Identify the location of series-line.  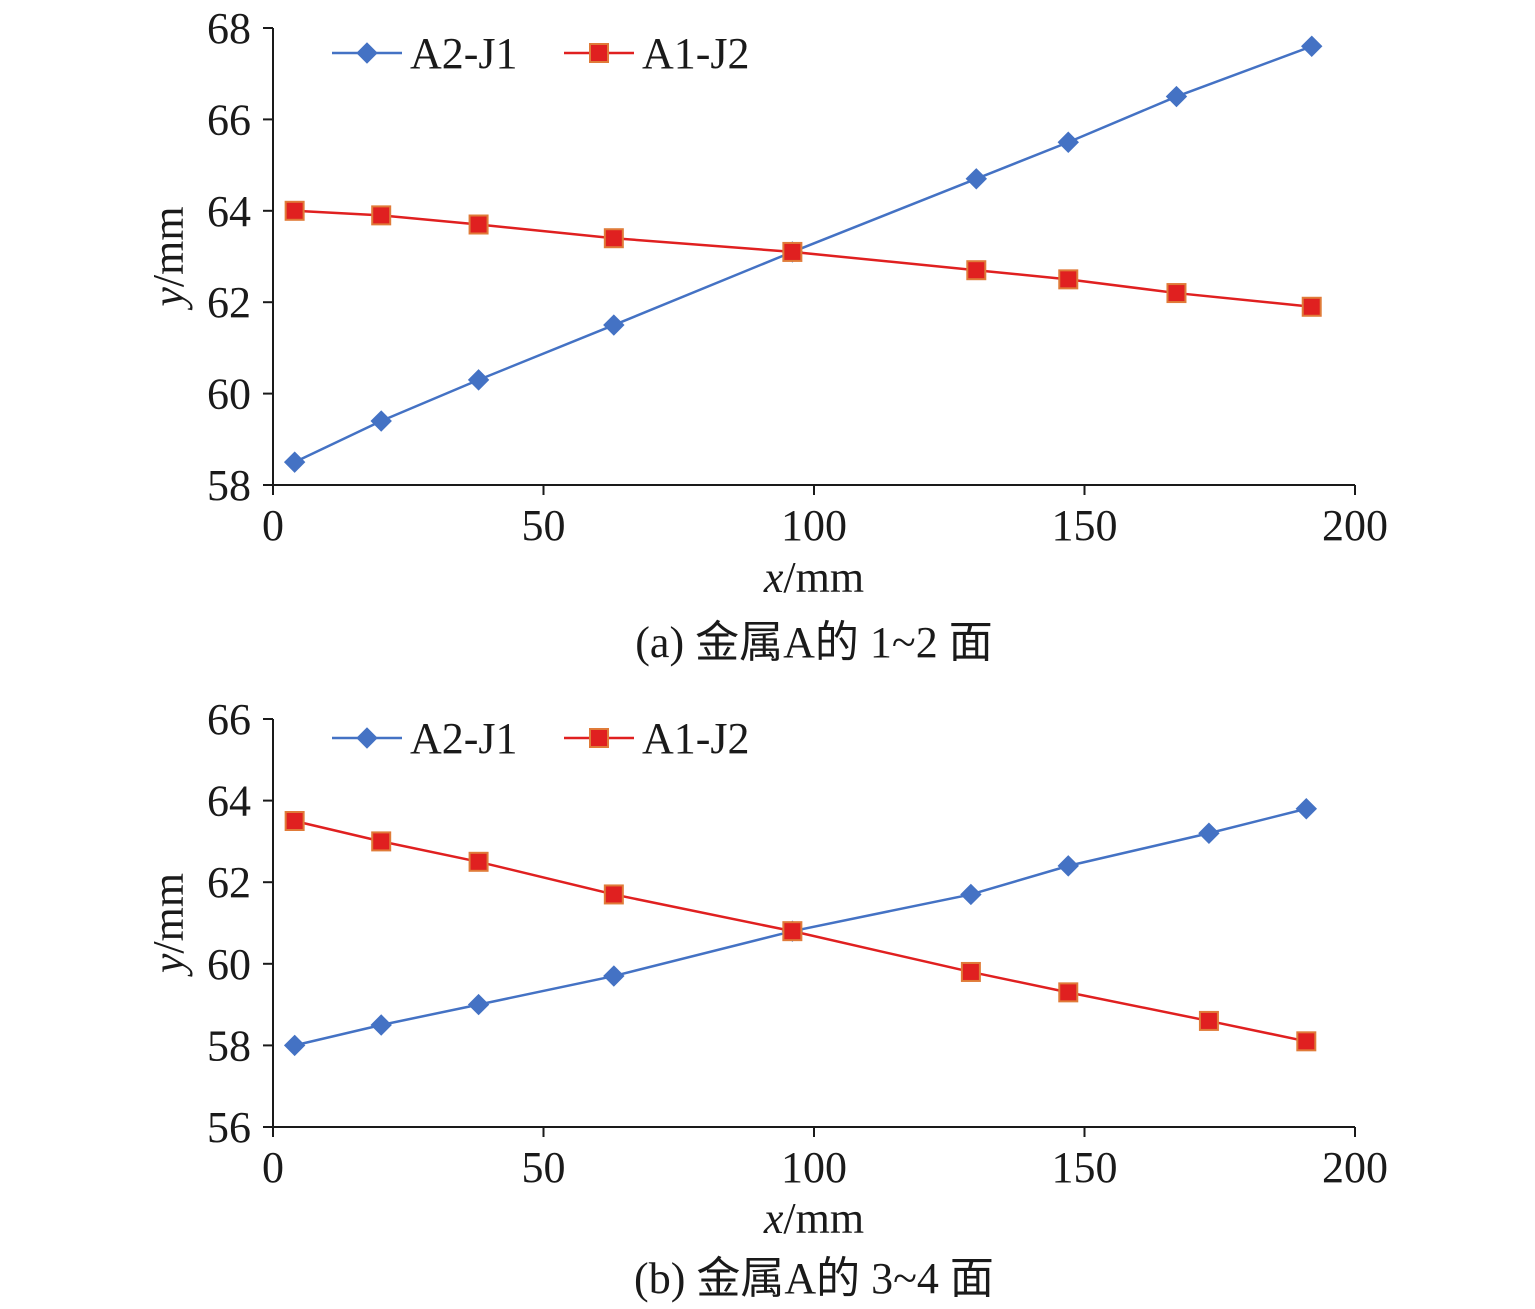
(803, 259).